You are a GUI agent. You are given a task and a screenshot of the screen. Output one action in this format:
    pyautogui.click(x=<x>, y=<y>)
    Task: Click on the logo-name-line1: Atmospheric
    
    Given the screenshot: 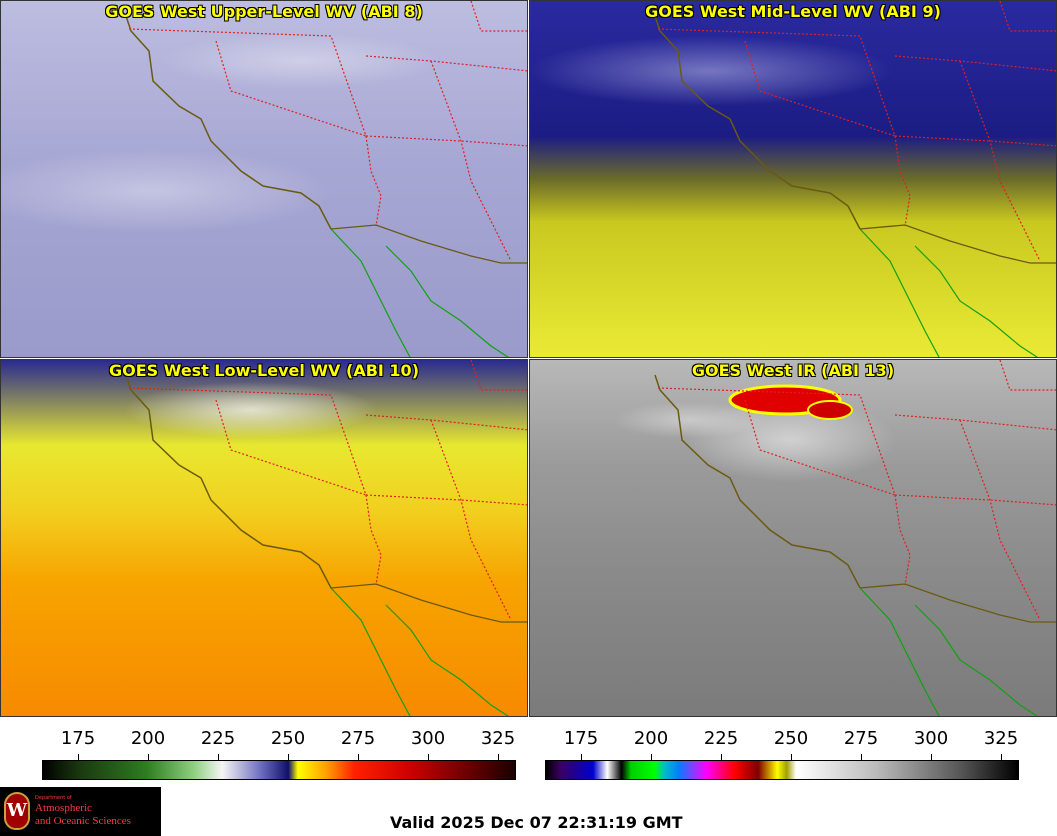 What is the action you would take?
    pyautogui.click(x=63, y=808)
    